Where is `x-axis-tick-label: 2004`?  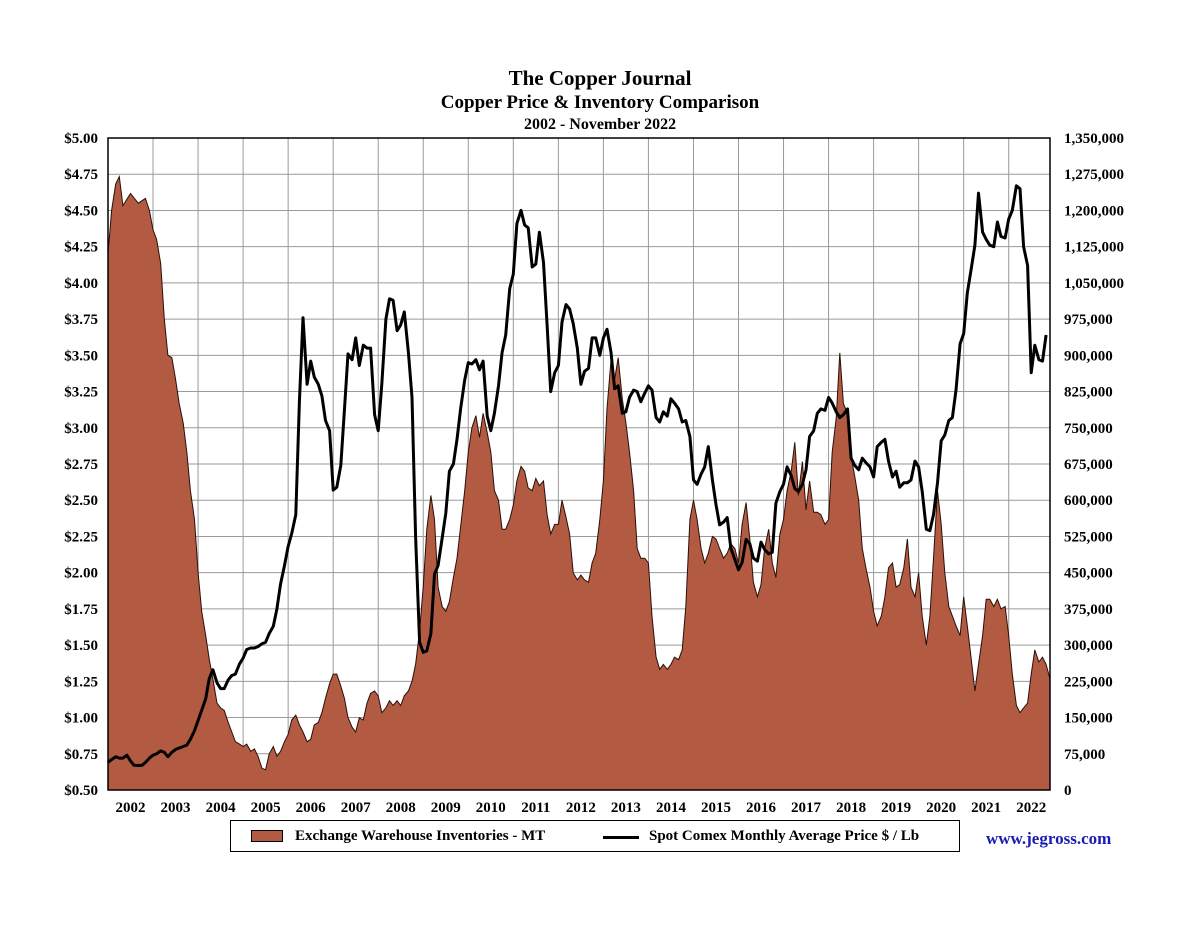
x-axis-tick-label: 2004 is located at coordinates (221, 808).